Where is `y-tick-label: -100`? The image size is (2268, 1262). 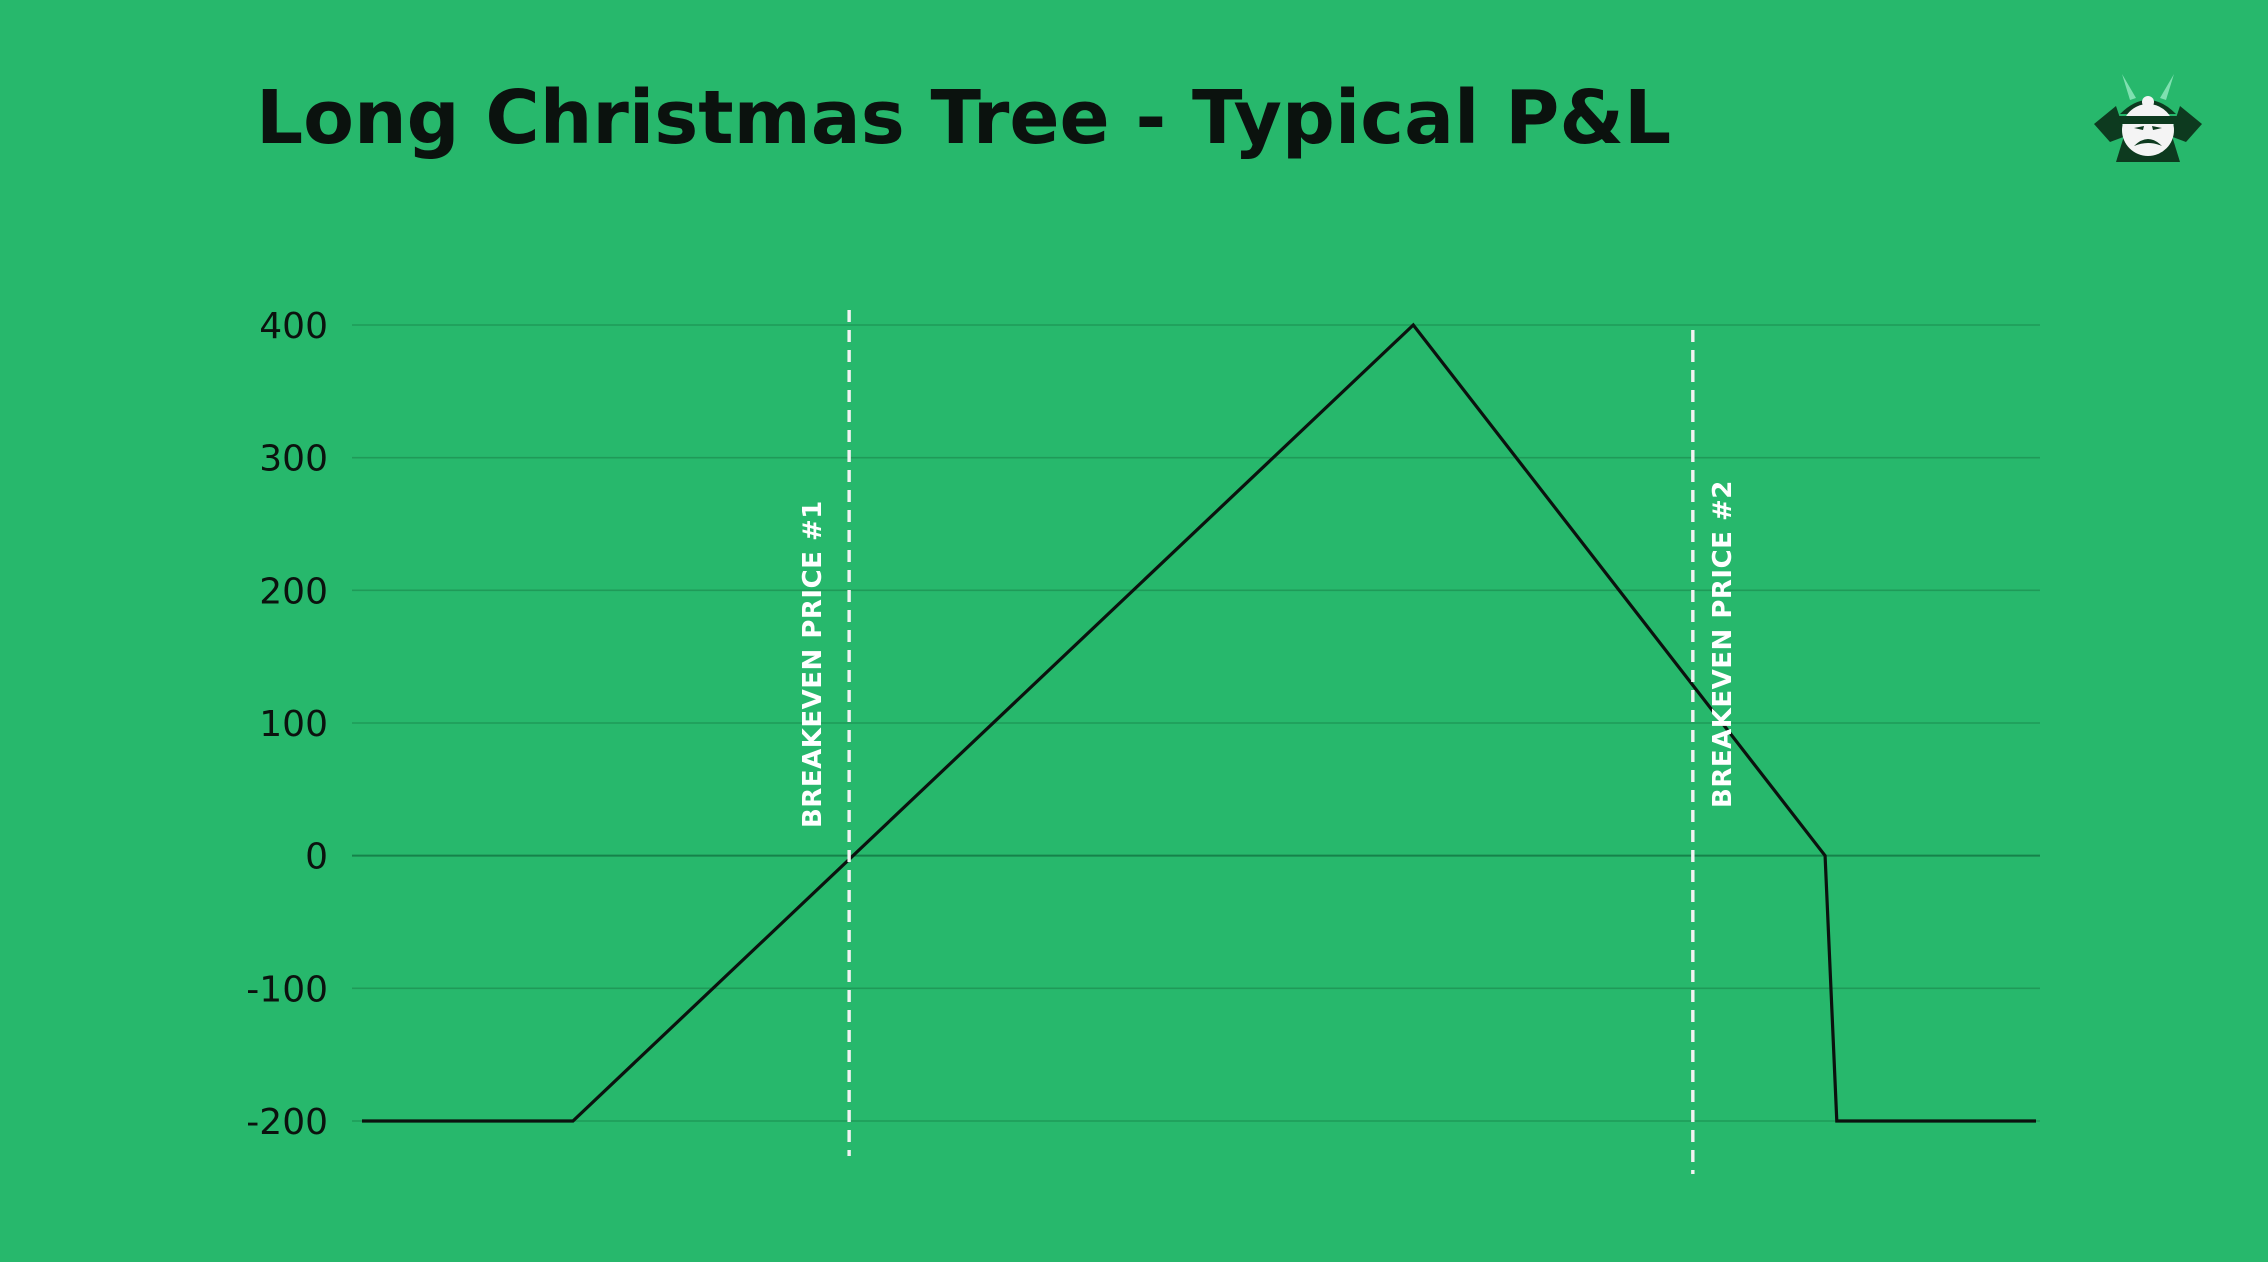
y-tick-label: -100 is located at coordinates (287, 989).